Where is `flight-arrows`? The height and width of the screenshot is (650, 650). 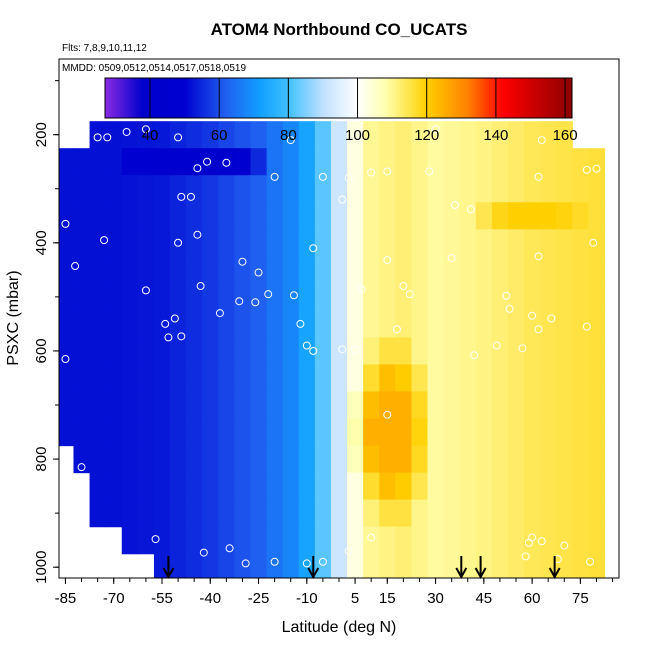 flight-arrows is located at coordinates (361, 568).